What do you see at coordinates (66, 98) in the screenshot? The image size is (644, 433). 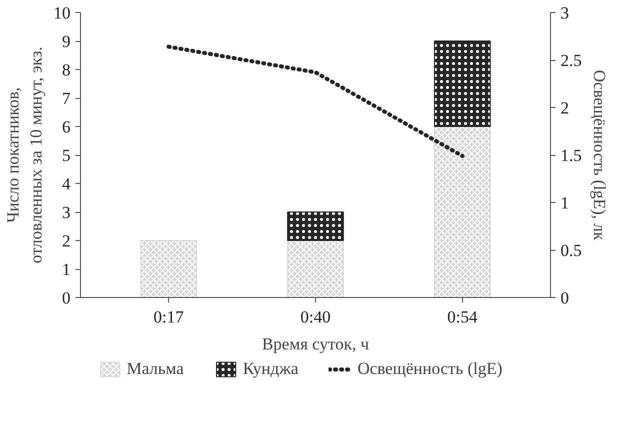 I see `y-tick-label: 7` at bounding box center [66, 98].